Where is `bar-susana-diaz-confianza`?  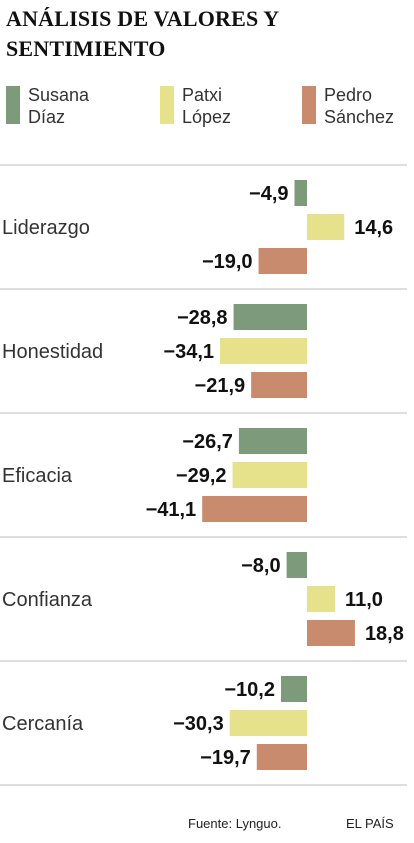
bar-susana-diaz-confianza is located at coordinates (296, 565).